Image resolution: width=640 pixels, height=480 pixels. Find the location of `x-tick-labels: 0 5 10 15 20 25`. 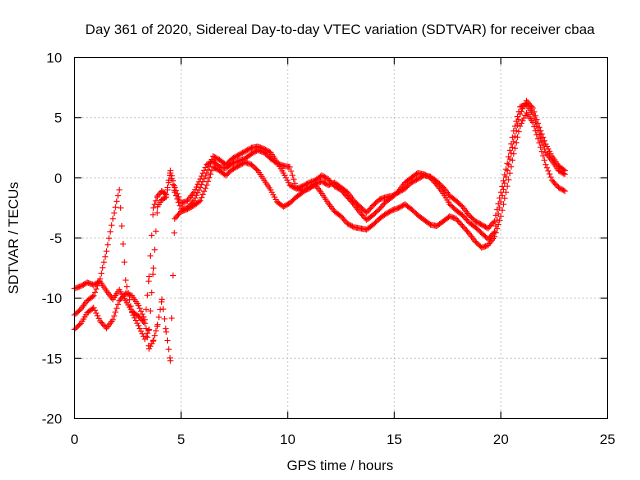

x-tick-labels: 0 5 10 15 20 25 is located at coordinates (343, 439).